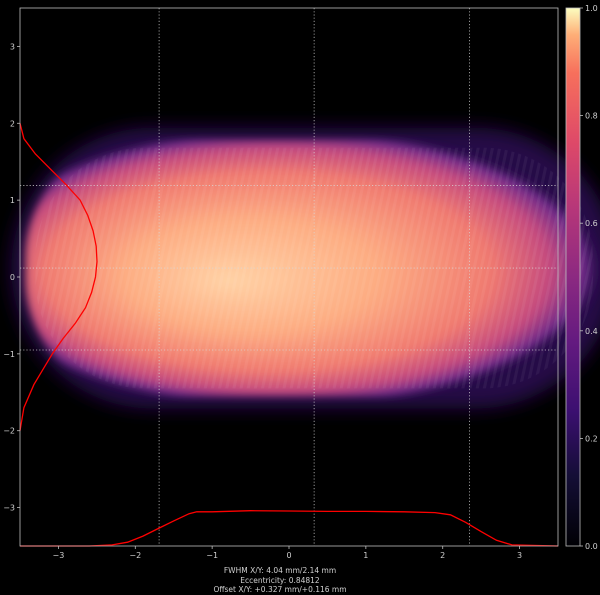 The height and width of the screenshot is (595, 600). I want to click on colorbar-tick-label: 1.0, so click(591, 8).